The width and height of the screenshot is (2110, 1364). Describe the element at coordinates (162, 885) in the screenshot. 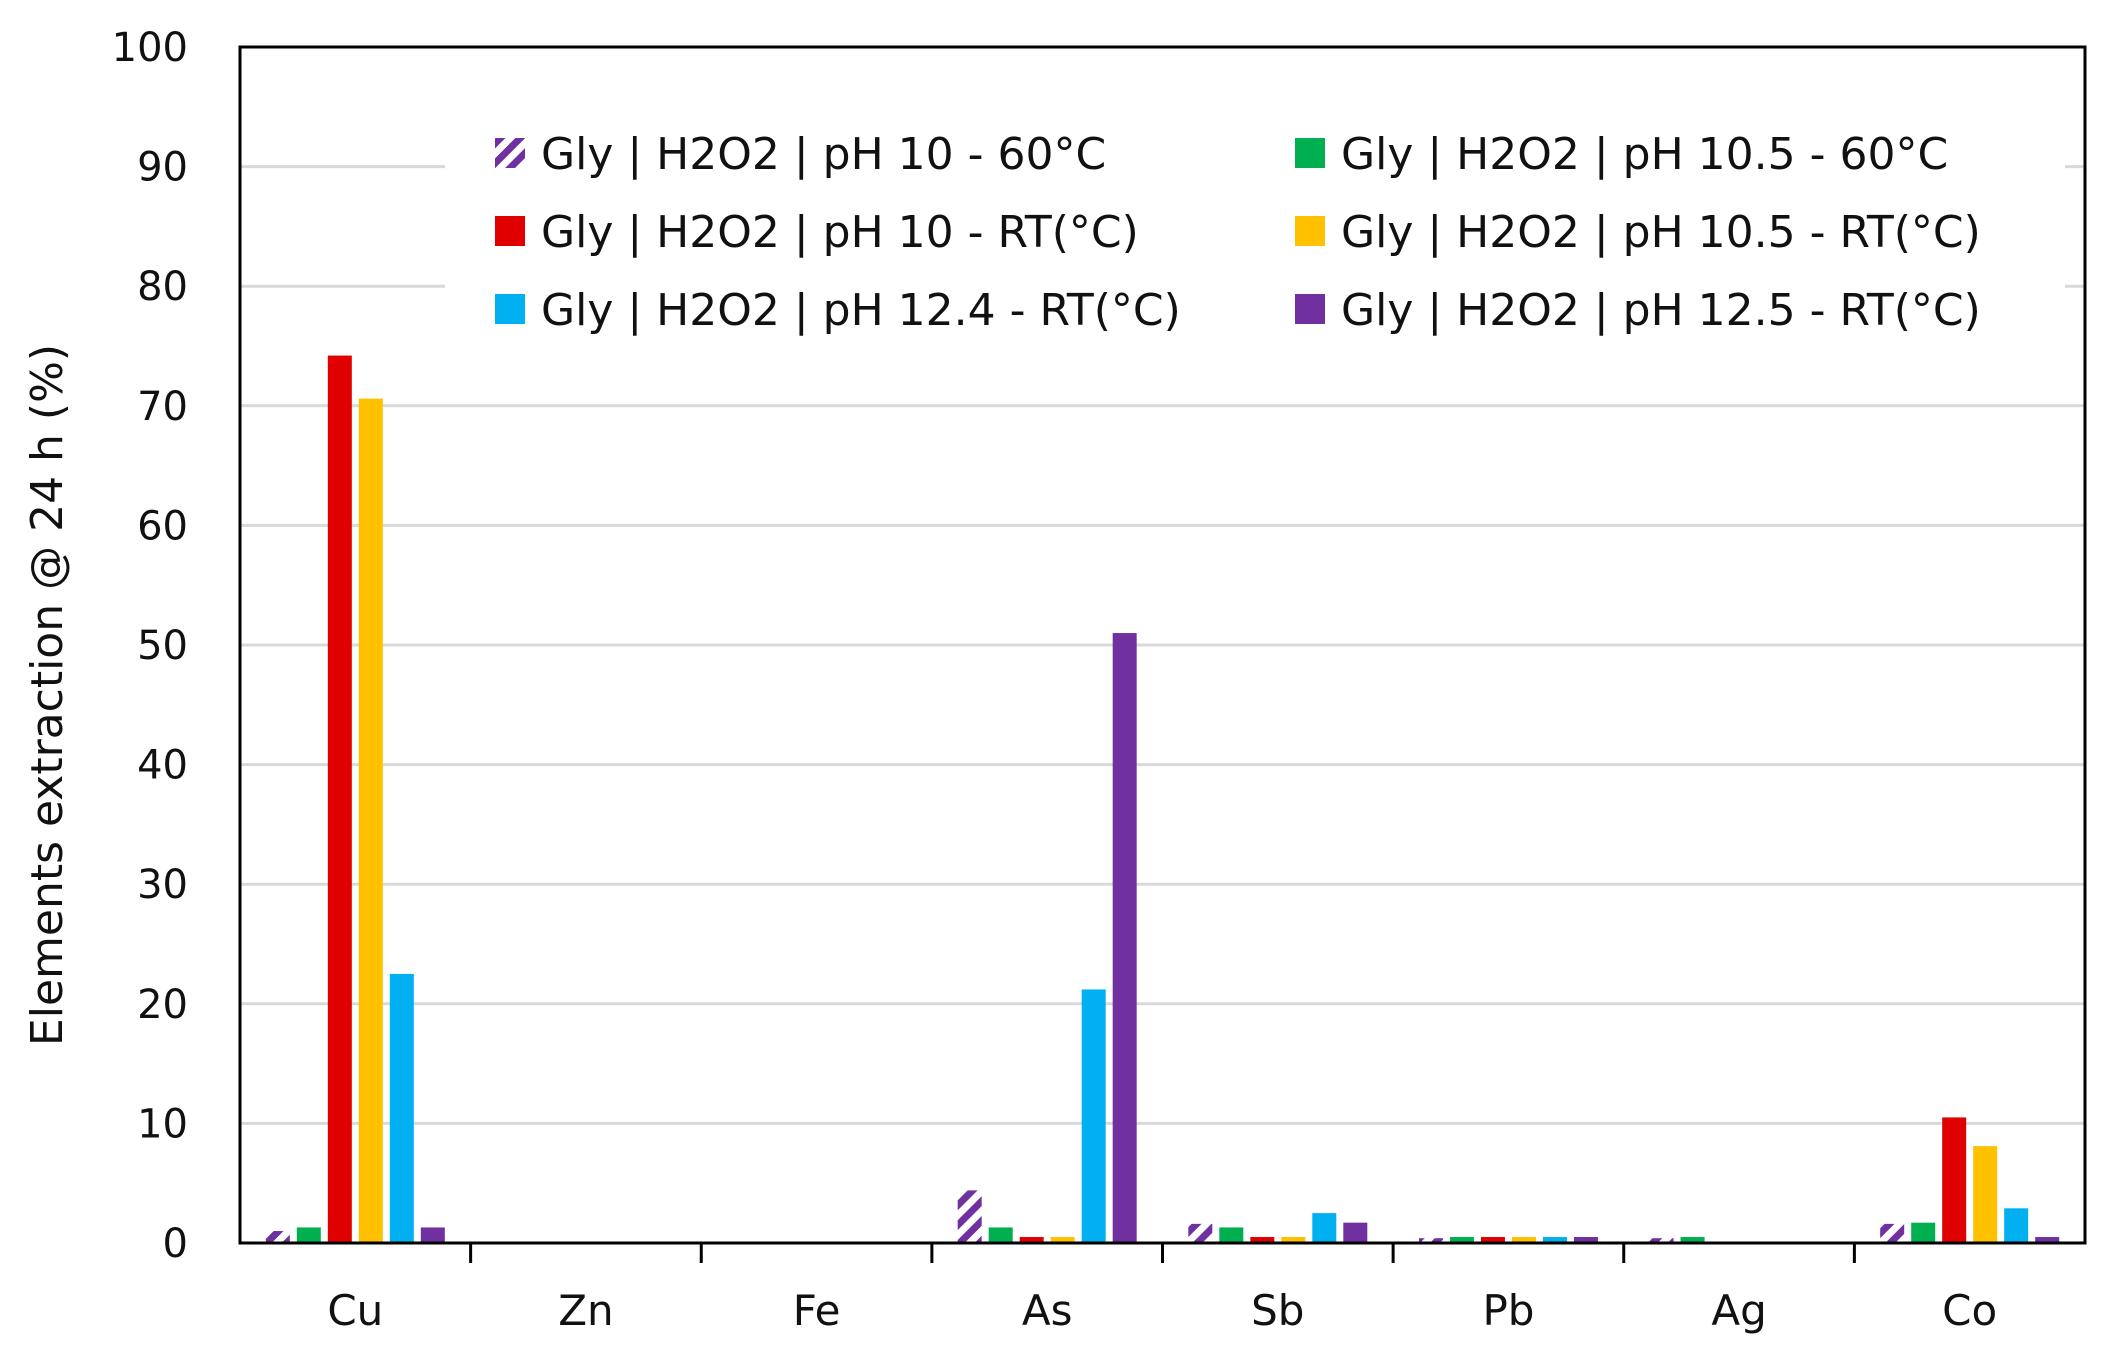

I see `y-tick-label: 30` at that location.